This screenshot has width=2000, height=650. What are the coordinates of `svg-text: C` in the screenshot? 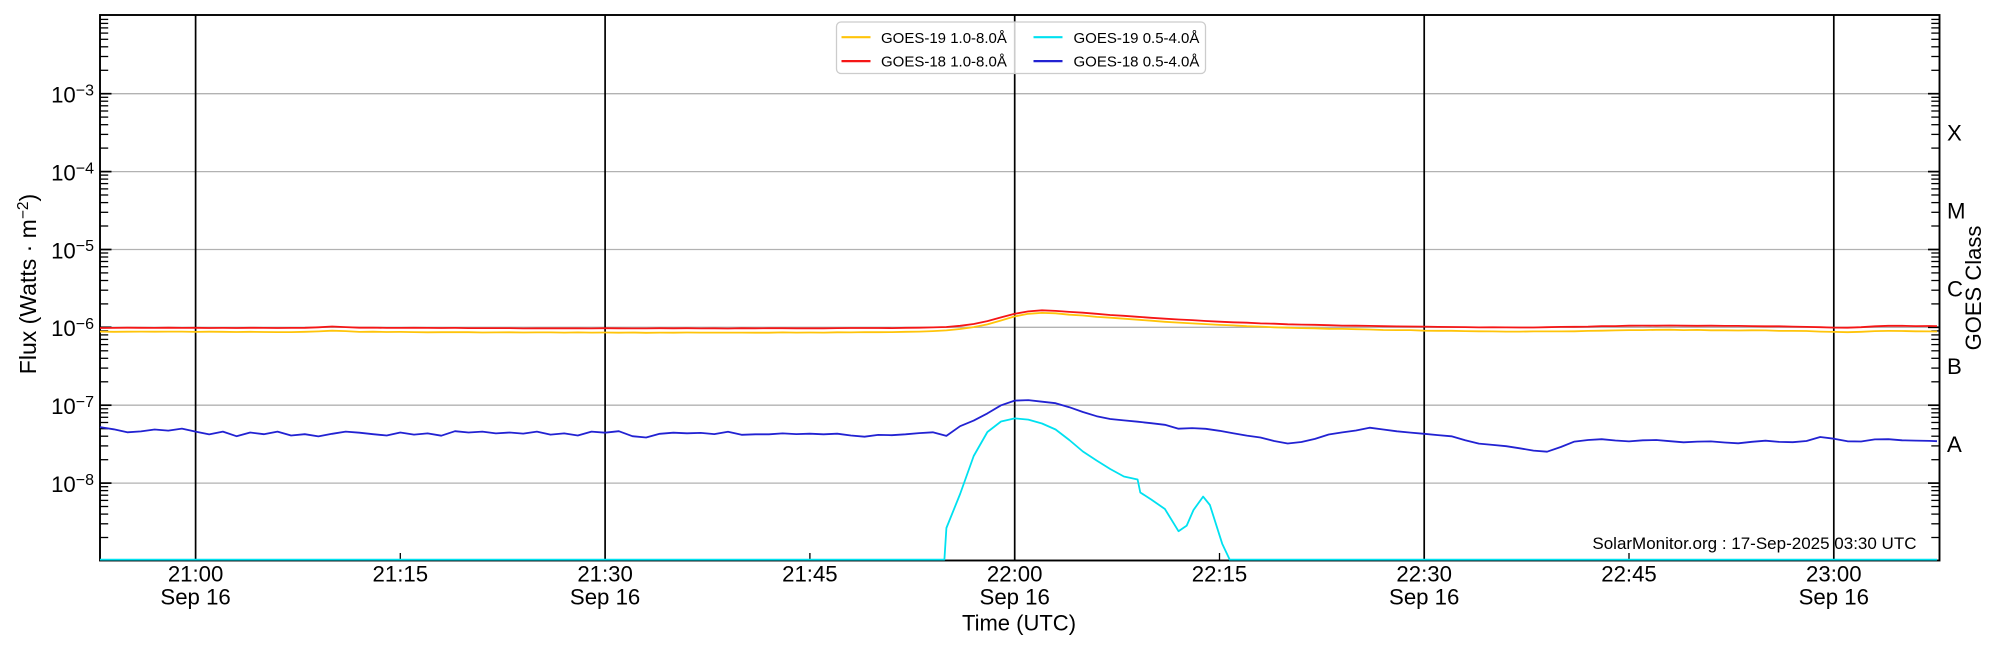 It's located at (1955, 288).